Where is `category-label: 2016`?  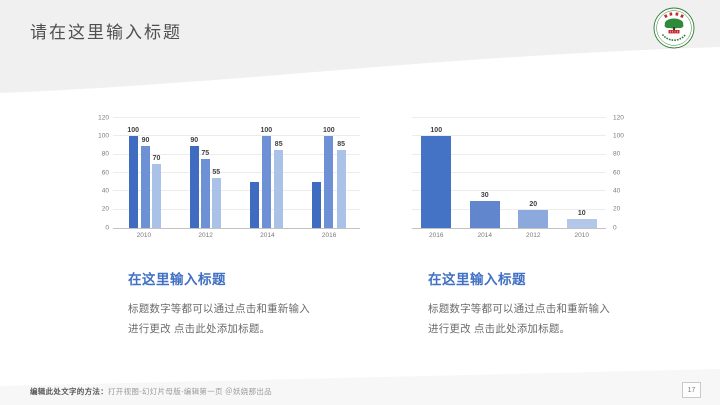
category-label: 2016 is located at coordinates (329, 235).